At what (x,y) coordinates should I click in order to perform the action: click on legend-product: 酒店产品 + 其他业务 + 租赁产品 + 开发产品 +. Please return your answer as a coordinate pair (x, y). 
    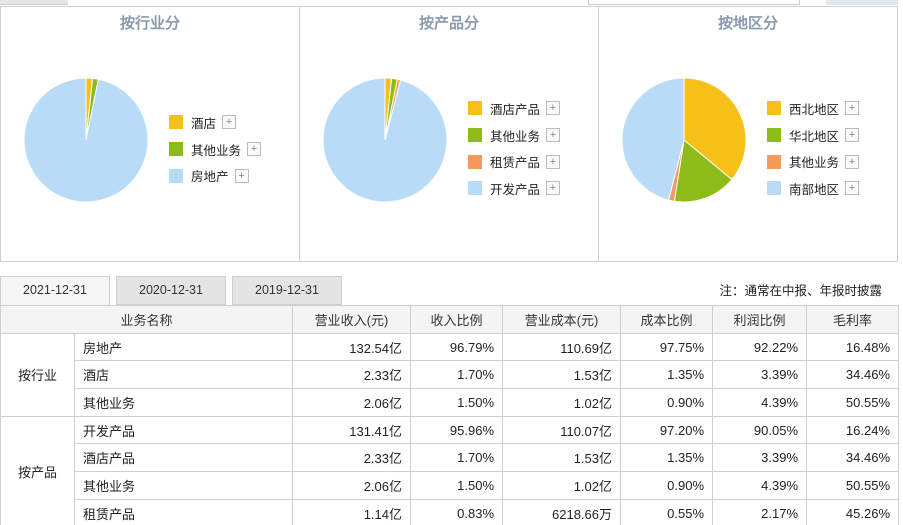
    Looking at the image, I should click on (514, 148).